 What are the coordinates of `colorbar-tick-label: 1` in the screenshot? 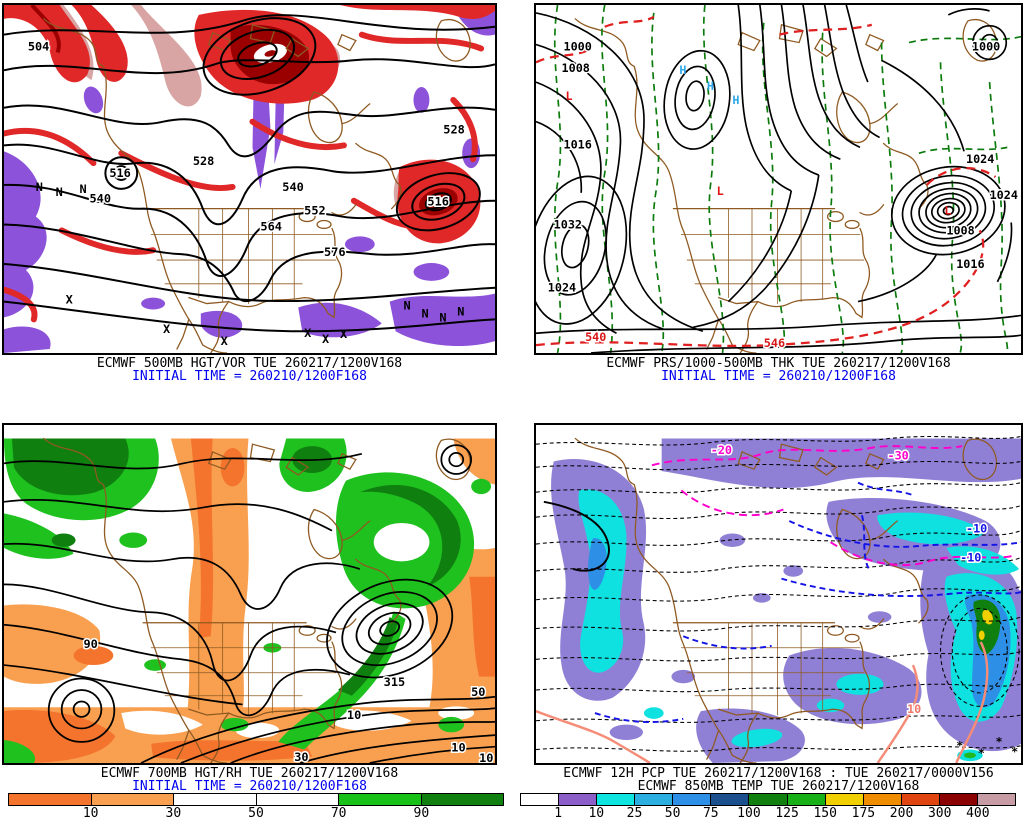 It's located at (558, 813).